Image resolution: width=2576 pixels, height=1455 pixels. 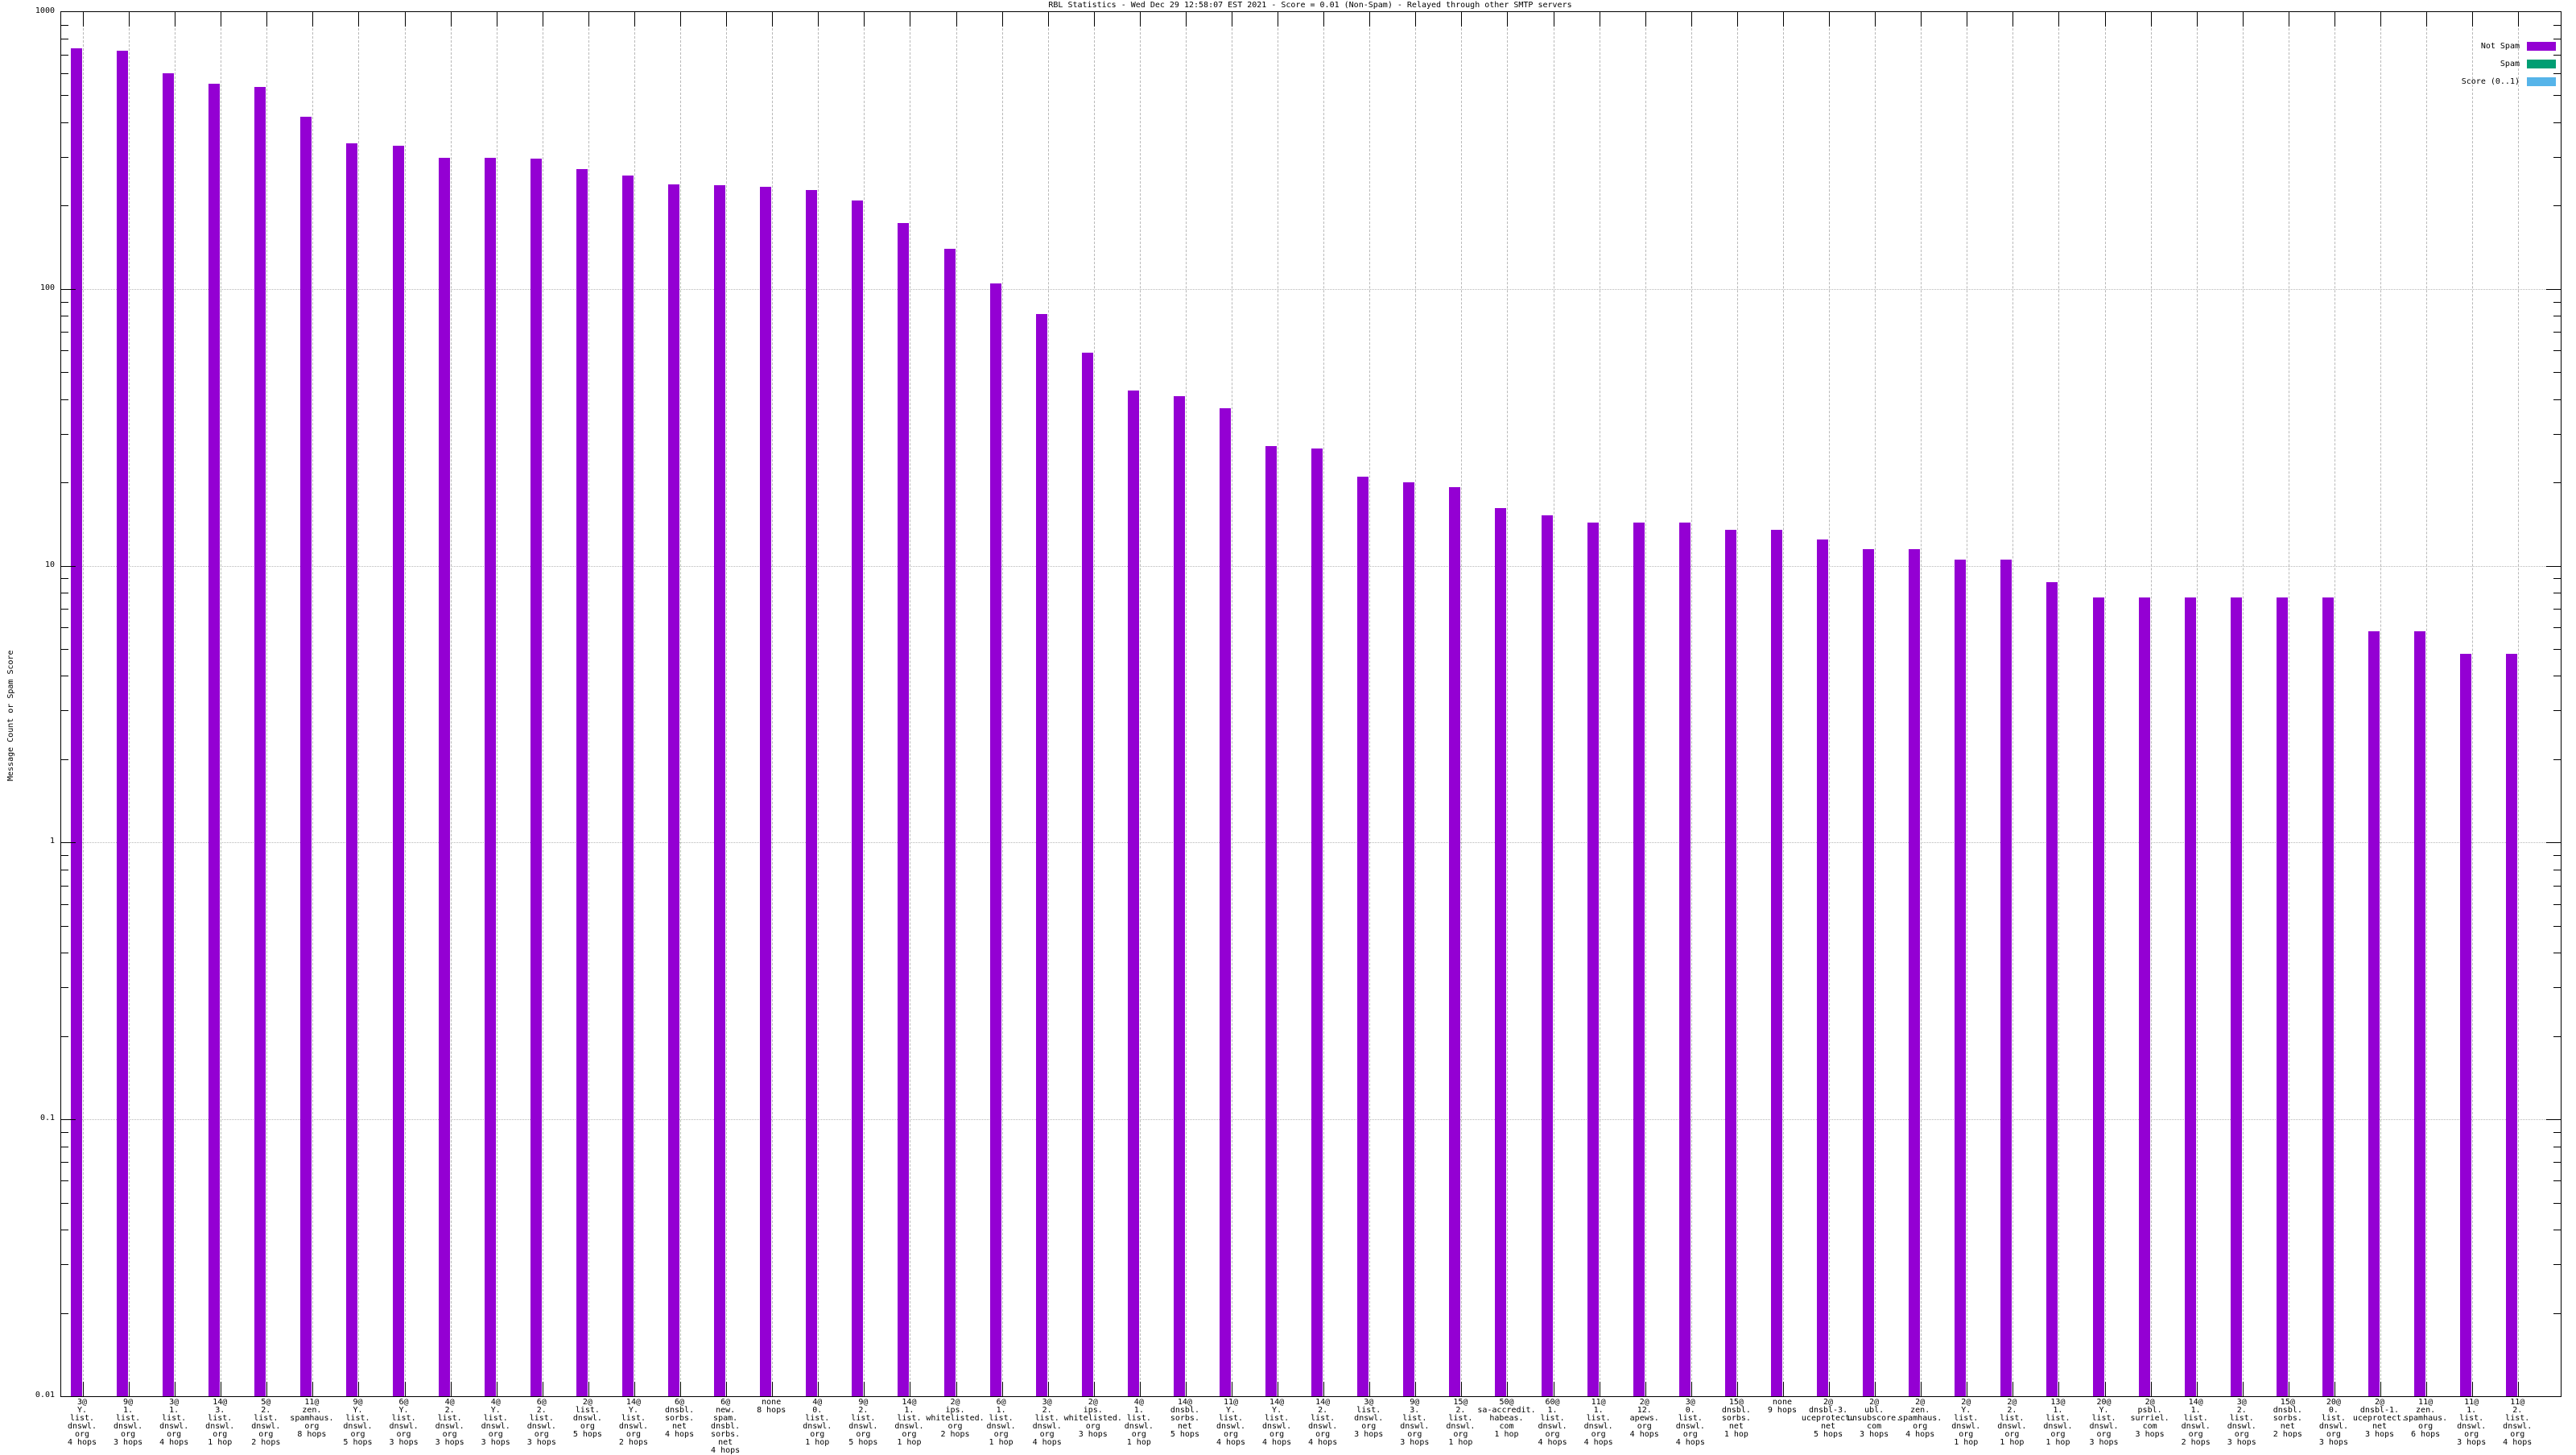 I want to click on x-tick-label-line: 9 hops, so click(x=1782, y=1410).